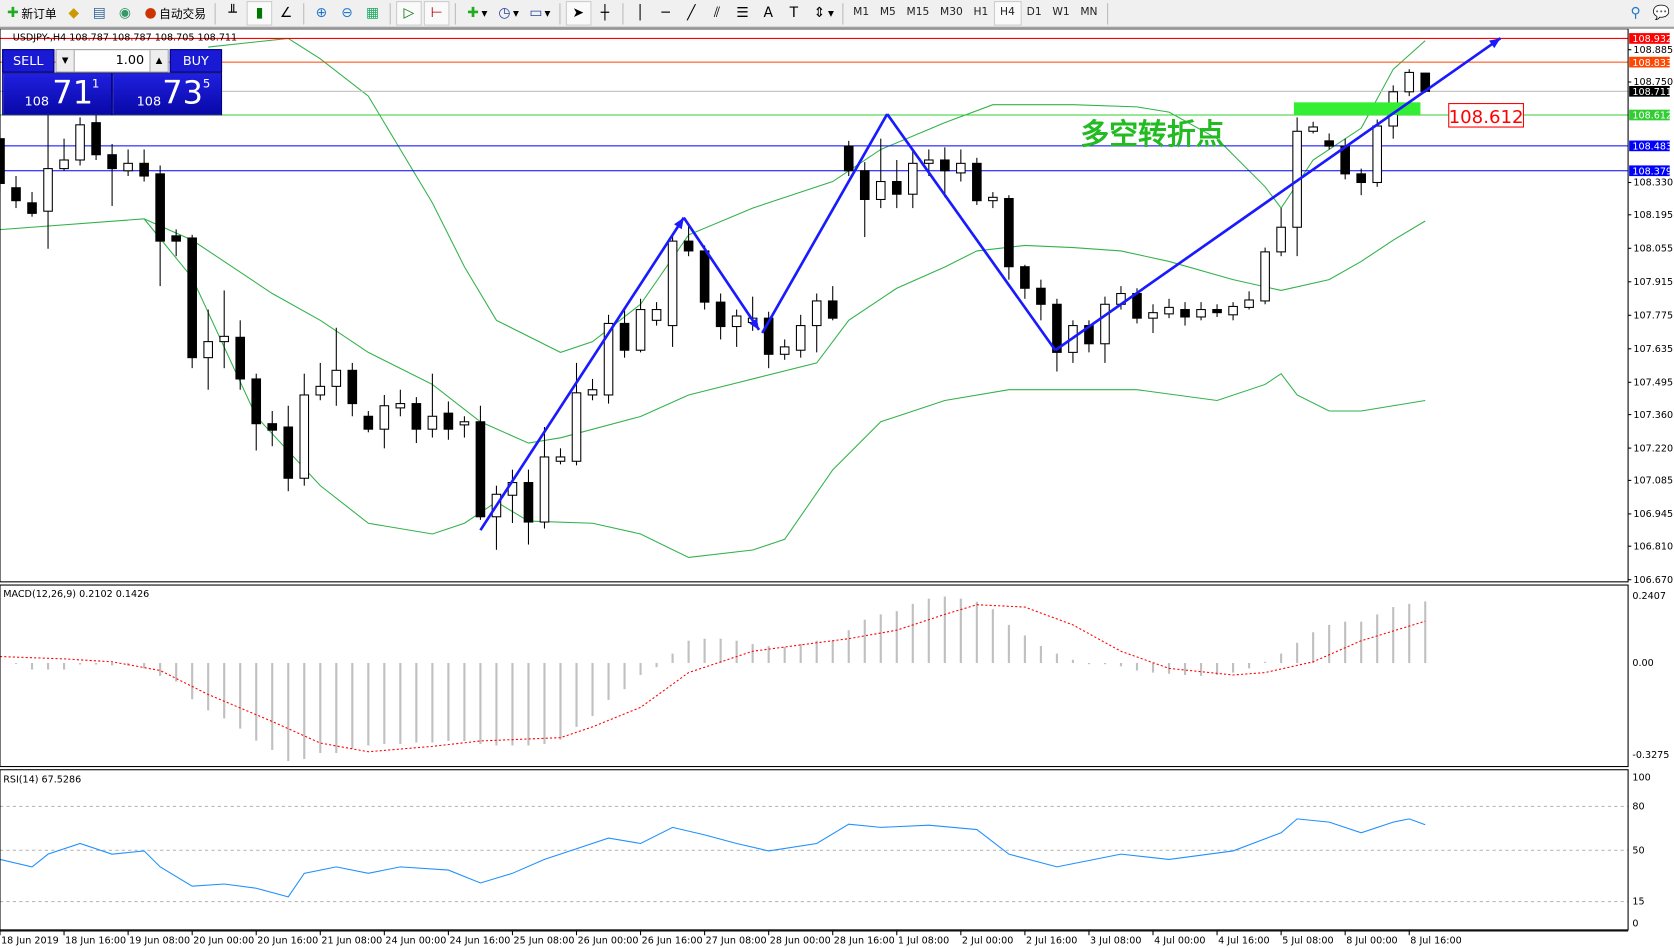 Image resolution: width=1674 pixels, height=948 pixels. I want to click on arrows-button: ⇕ ▾, so click(822, 13).